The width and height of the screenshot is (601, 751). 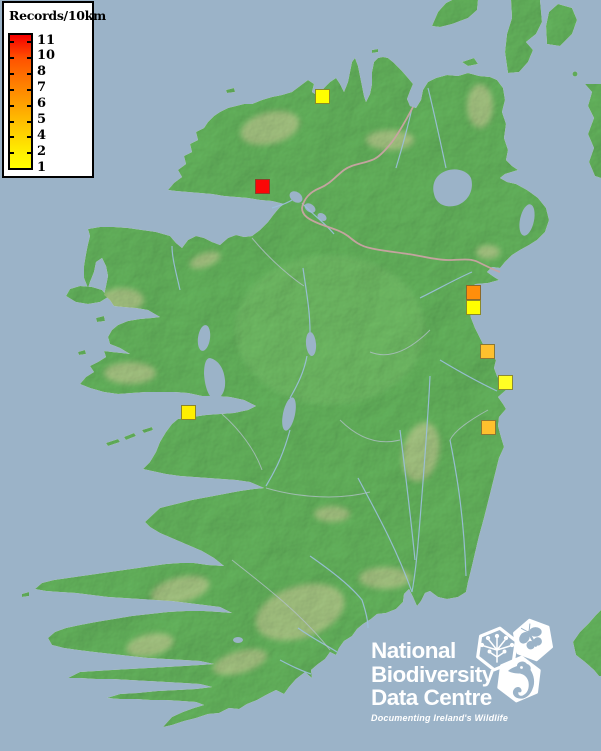 What do you see at coordinates (46, 56) in the screenshot?
I see `legend-tick-label: 10` at bounding box center [46, 56].